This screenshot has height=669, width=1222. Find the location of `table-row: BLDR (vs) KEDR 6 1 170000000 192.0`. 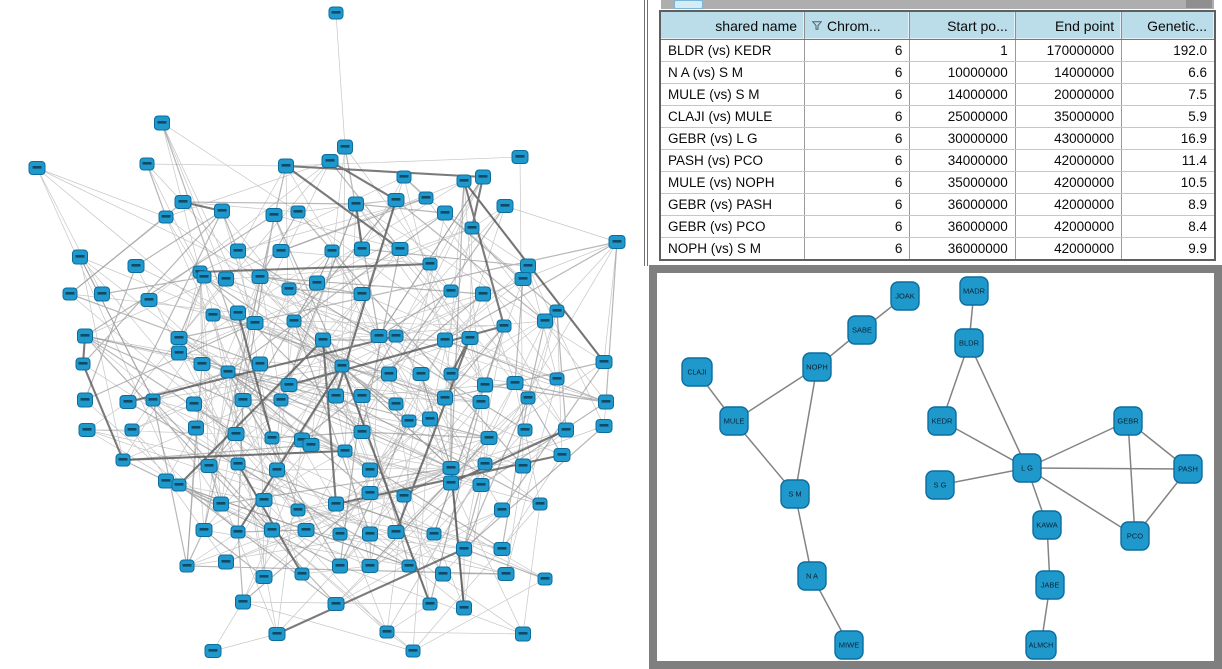

table-row: BLDR (vs) KEDR 6 1 170000000 192.0 is located at coordinates (937, 50).